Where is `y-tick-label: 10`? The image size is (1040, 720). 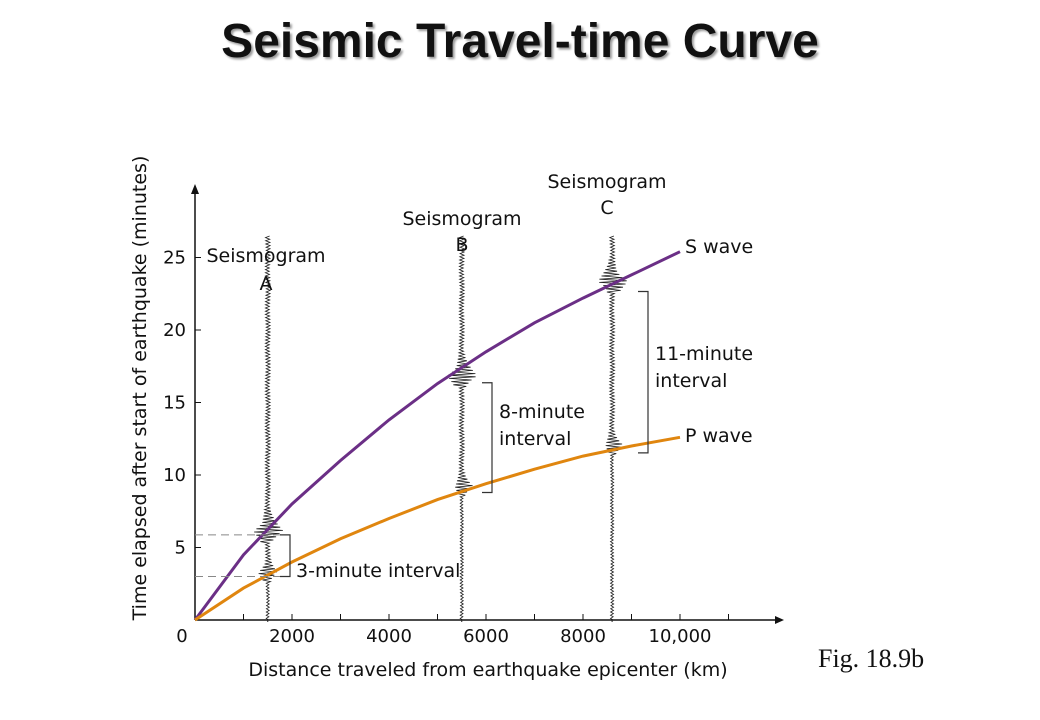
y-tick-label: 10 is located at coordinates (174, 475).